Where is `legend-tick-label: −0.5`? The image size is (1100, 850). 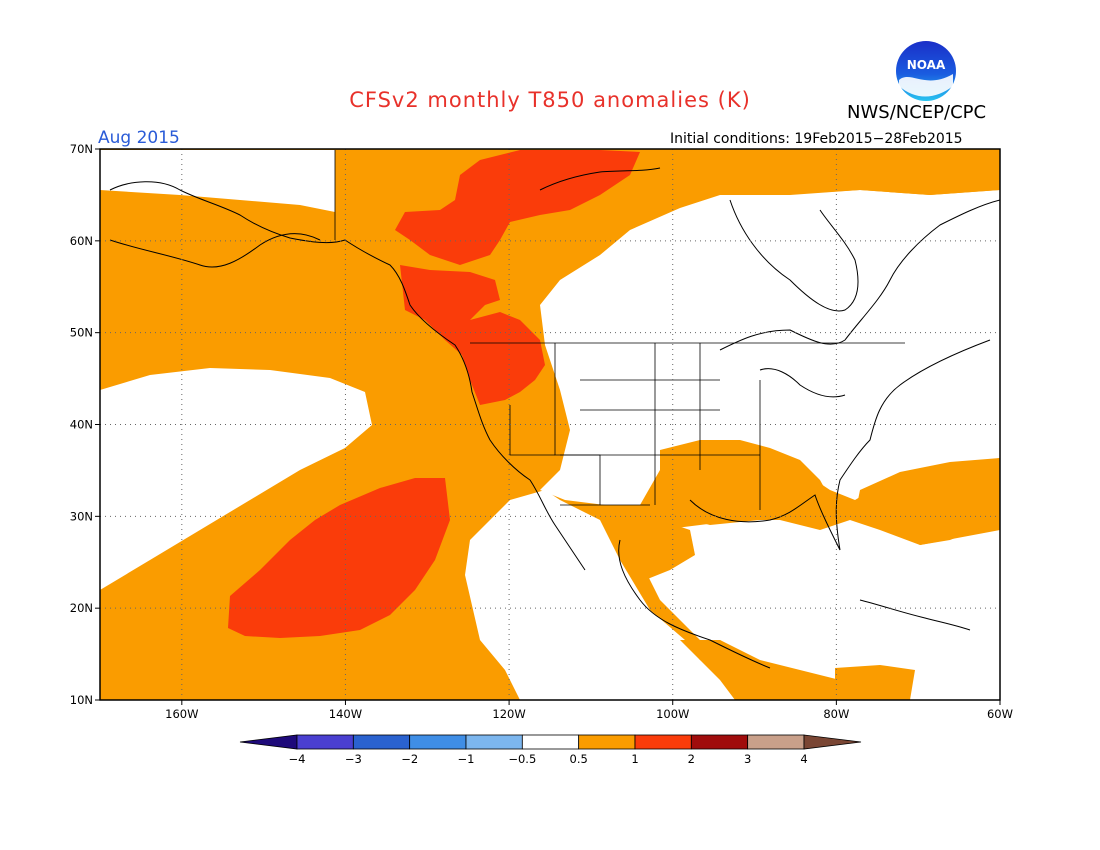
legend-tick-label: −0.5 is located at coordinates (522, 759).